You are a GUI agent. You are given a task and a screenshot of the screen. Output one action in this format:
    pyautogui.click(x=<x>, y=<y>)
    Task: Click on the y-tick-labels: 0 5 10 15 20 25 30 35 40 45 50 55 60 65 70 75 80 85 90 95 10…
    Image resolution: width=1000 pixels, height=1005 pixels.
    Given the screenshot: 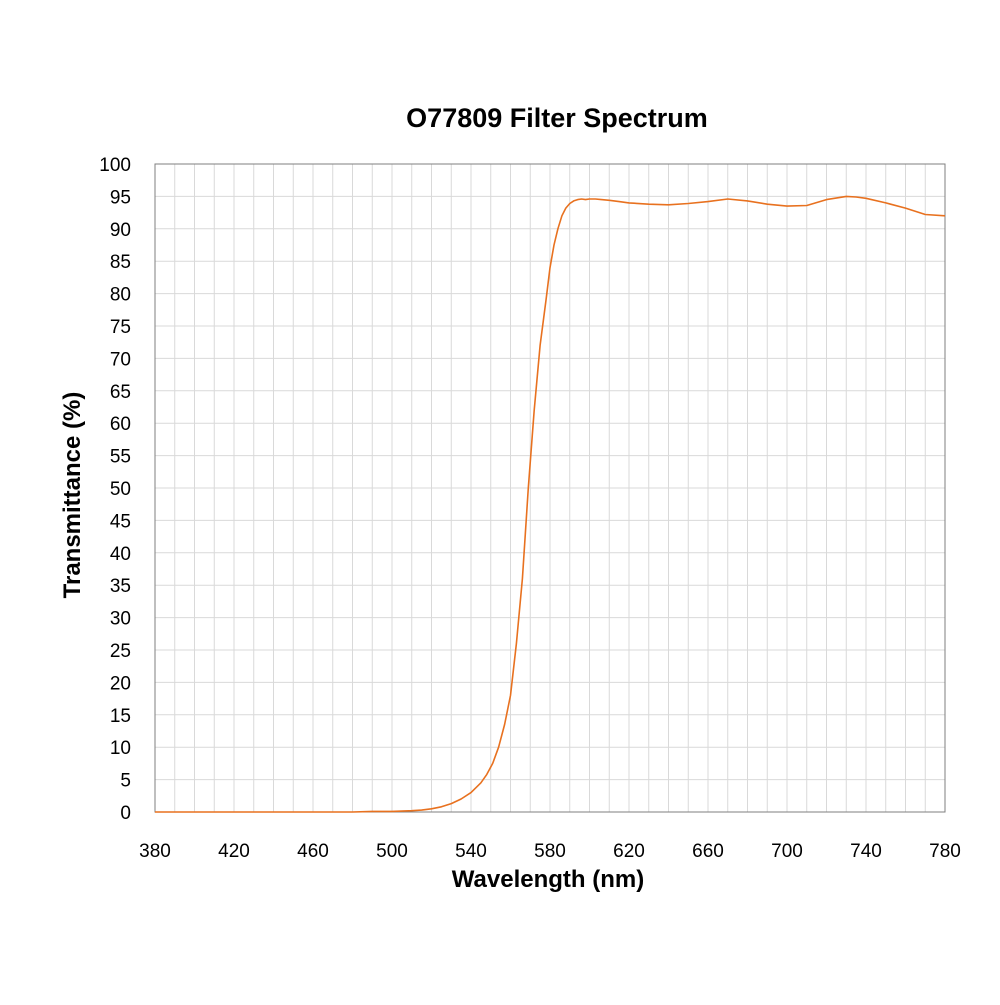 What is the action you would take?
    pyautogui.click(x=115, y=489)
    